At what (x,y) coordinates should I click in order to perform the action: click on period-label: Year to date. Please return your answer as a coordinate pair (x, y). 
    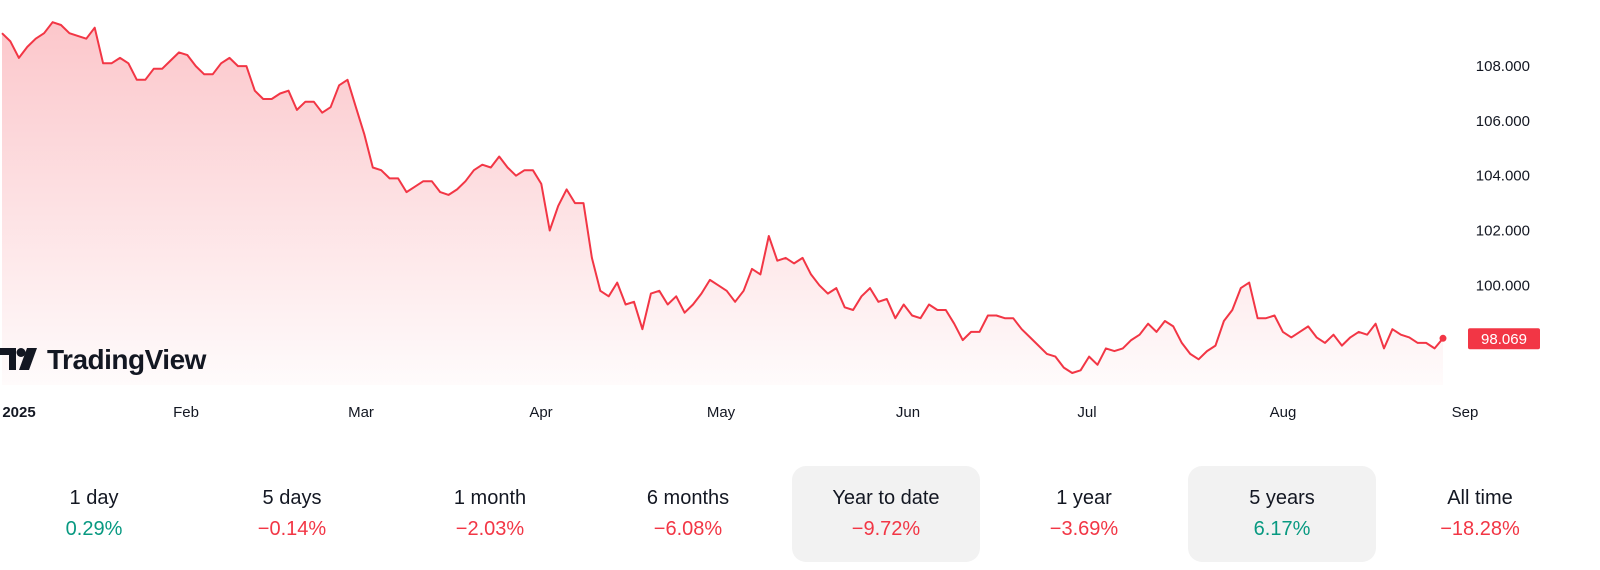
    Looking at the image, I should click on (886, 498).